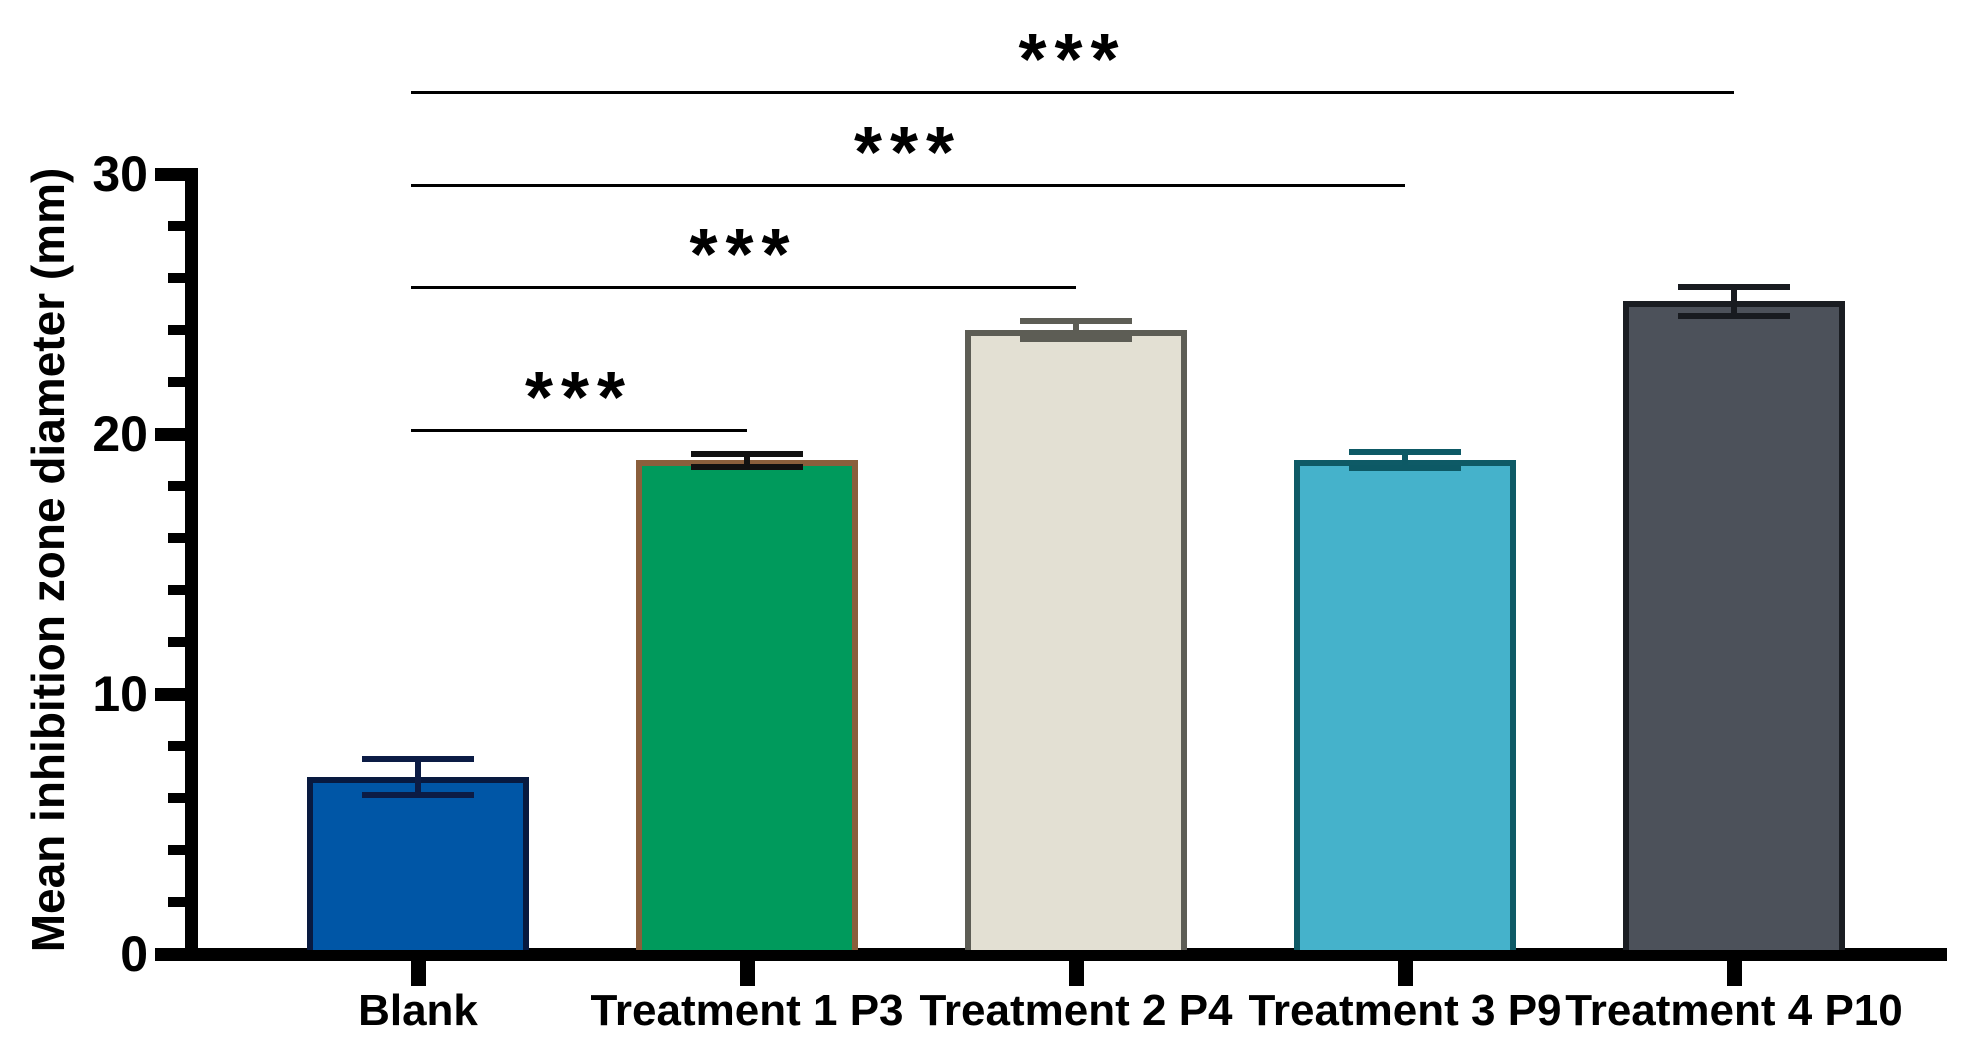  Describe the element at coordinates (191, 564) in the screenshot. I see `y-axis-spine` at that location.